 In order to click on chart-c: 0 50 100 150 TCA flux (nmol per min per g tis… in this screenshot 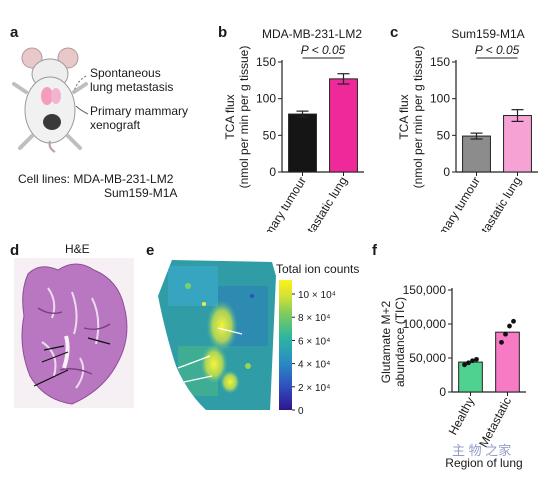, I will do `click(467, 129)`.